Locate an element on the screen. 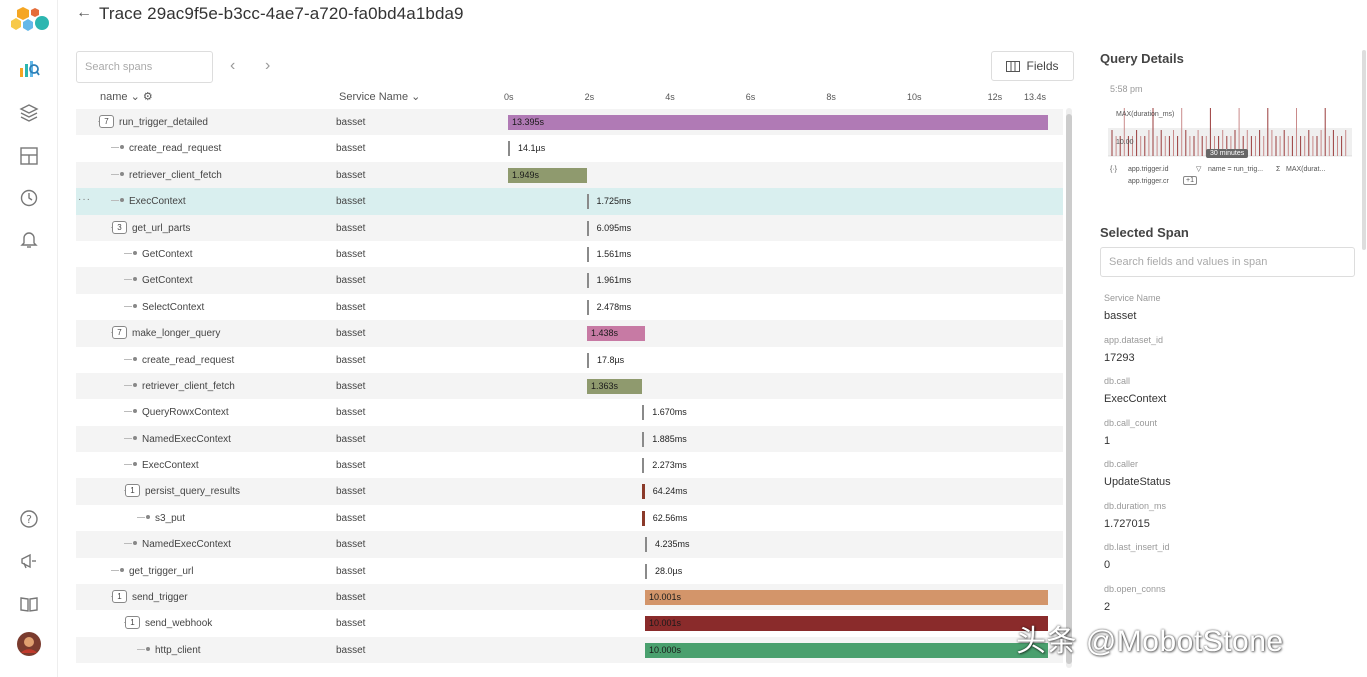 The height and width of the screenshot is (677, 1367). span-row: 7 make_longer_query basset 1.438s is located at coordinates (569, 333).